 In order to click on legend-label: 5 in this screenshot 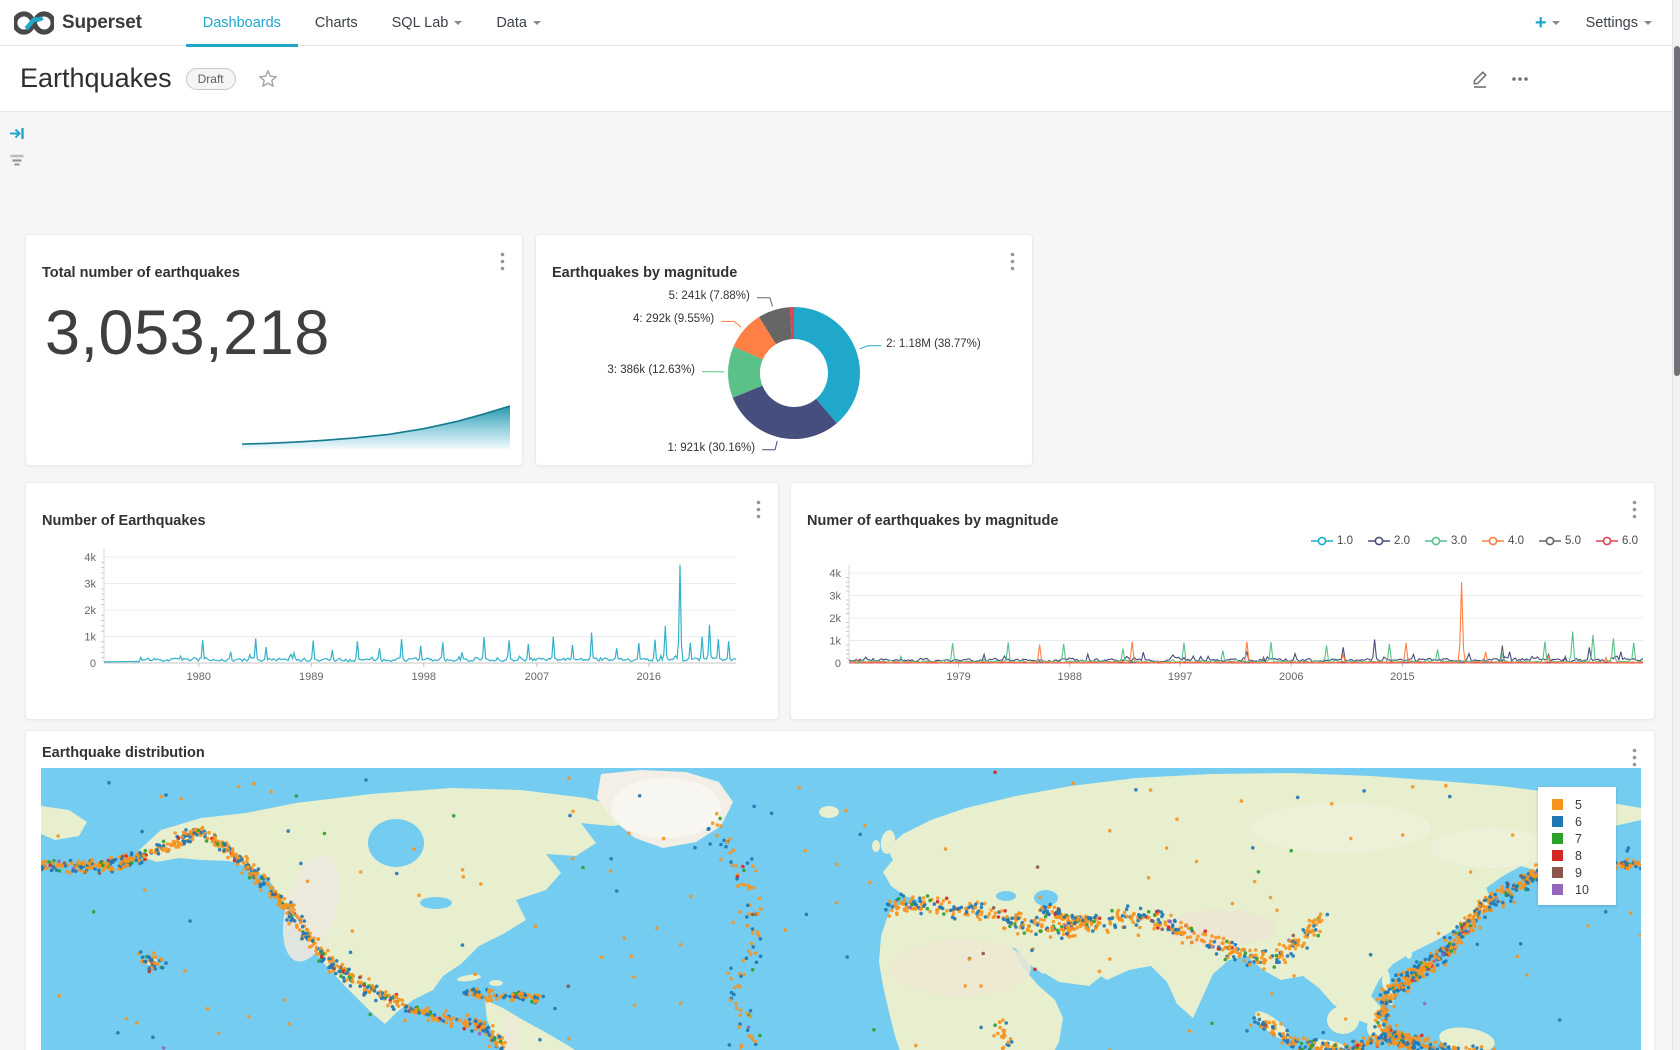, I will do `click(1578, 804)`.